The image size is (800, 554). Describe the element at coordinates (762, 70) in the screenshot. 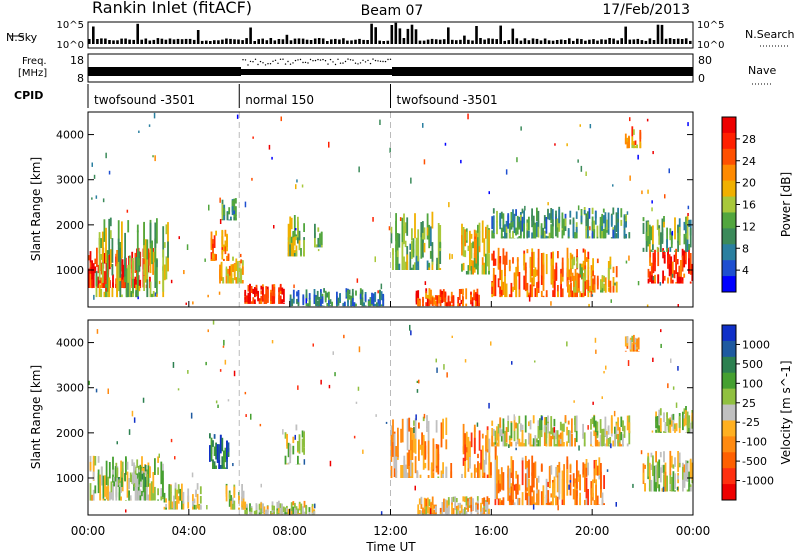

I see `nave-label: Nave` at that location.